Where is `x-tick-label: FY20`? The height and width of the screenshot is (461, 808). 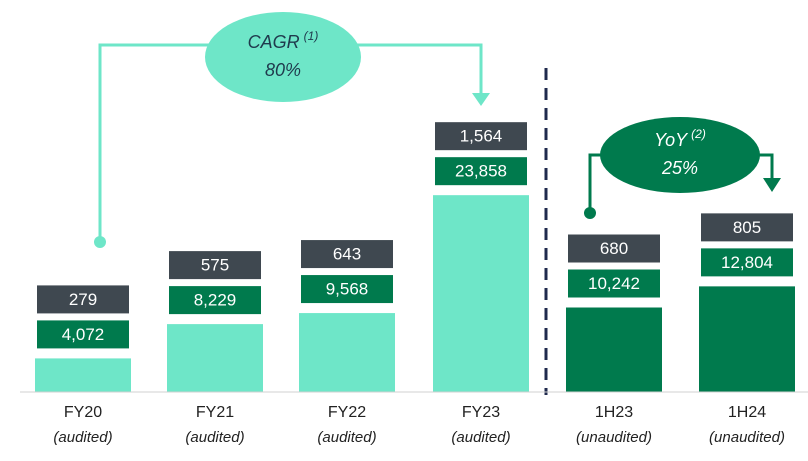
x-tick-label: FY20 is located at coordinates (83, 412).